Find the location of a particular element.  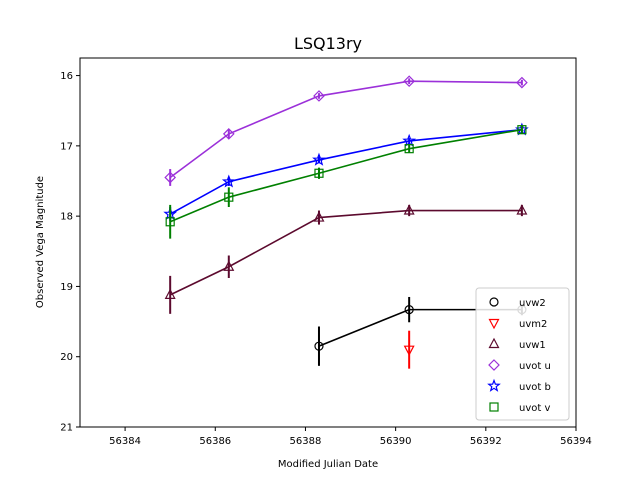

y-tick-label: 21 is located at coordinates (66, 428).